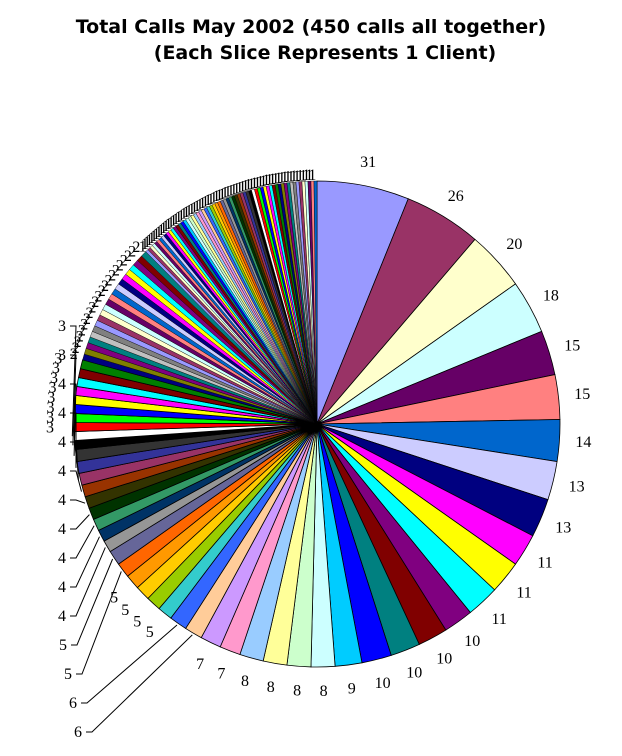 This screenshot has height=756, width=622. I want to click on data-label: 18, so click(551, 295).